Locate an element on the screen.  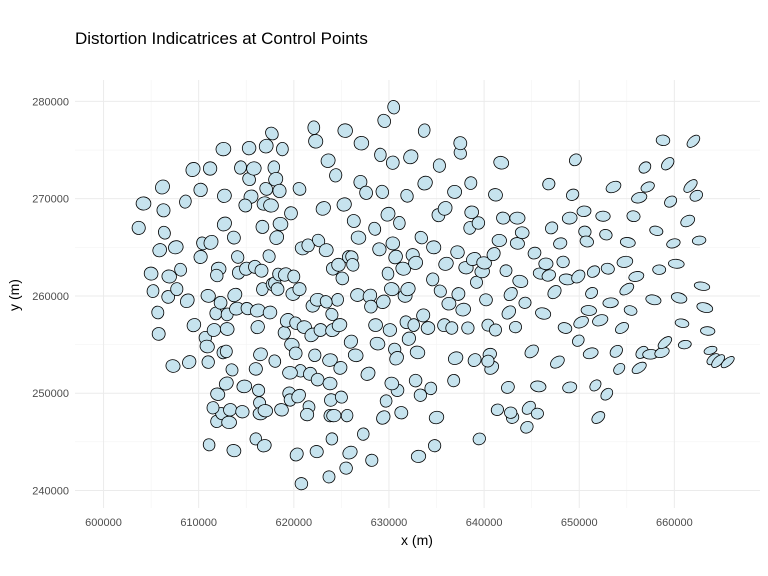
x-tick-label: 660000 is located at coordinates (674, 523).